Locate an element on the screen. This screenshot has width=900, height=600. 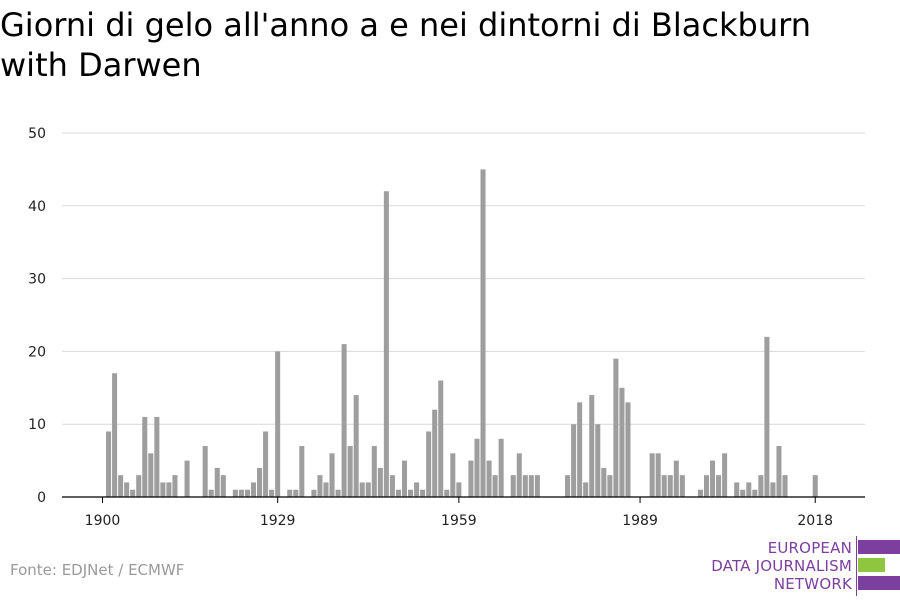
logo-divider is located at coordinates (856, 566).